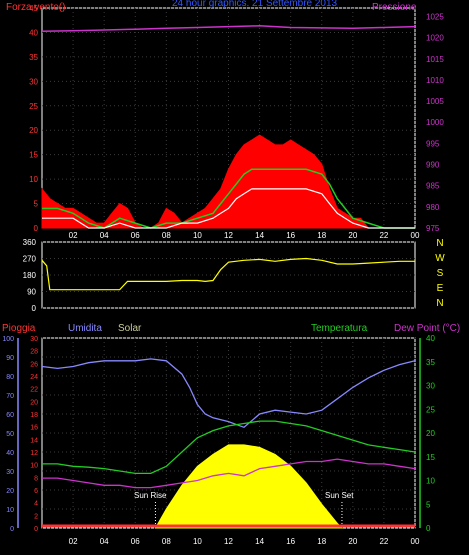 Image resolution: width=469 pixels, height=555 pixels. I want to click on wind-tick-label: 10, so click(33, 179).